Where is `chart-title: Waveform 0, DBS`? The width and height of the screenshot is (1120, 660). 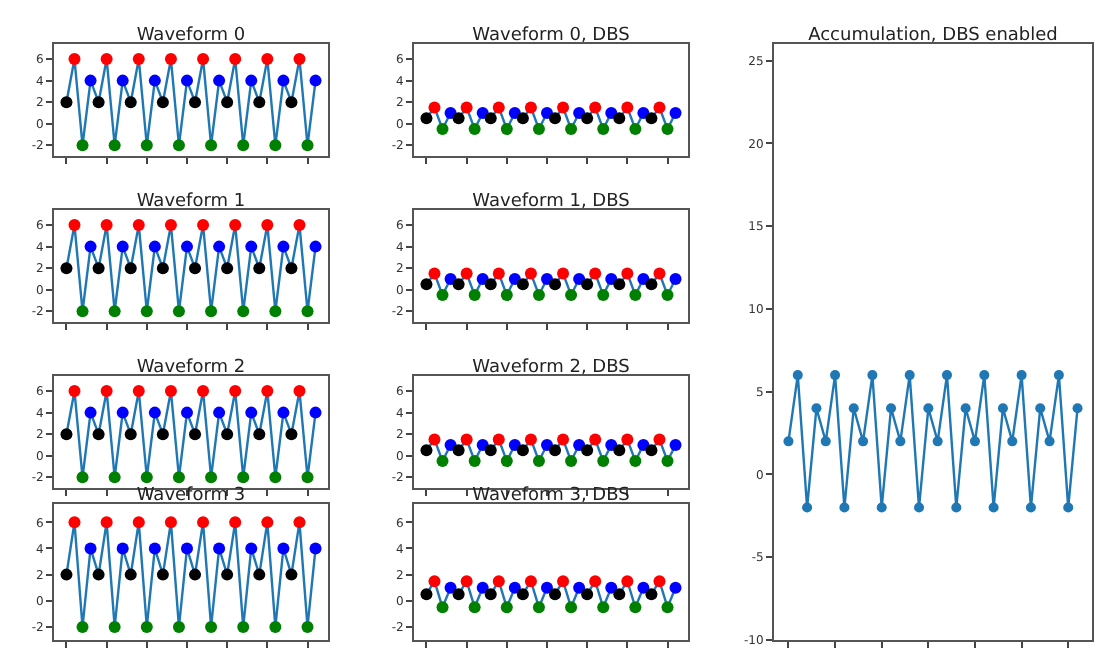 chart-title: Waveform 0, DBS is located at coordinates (551, 36).